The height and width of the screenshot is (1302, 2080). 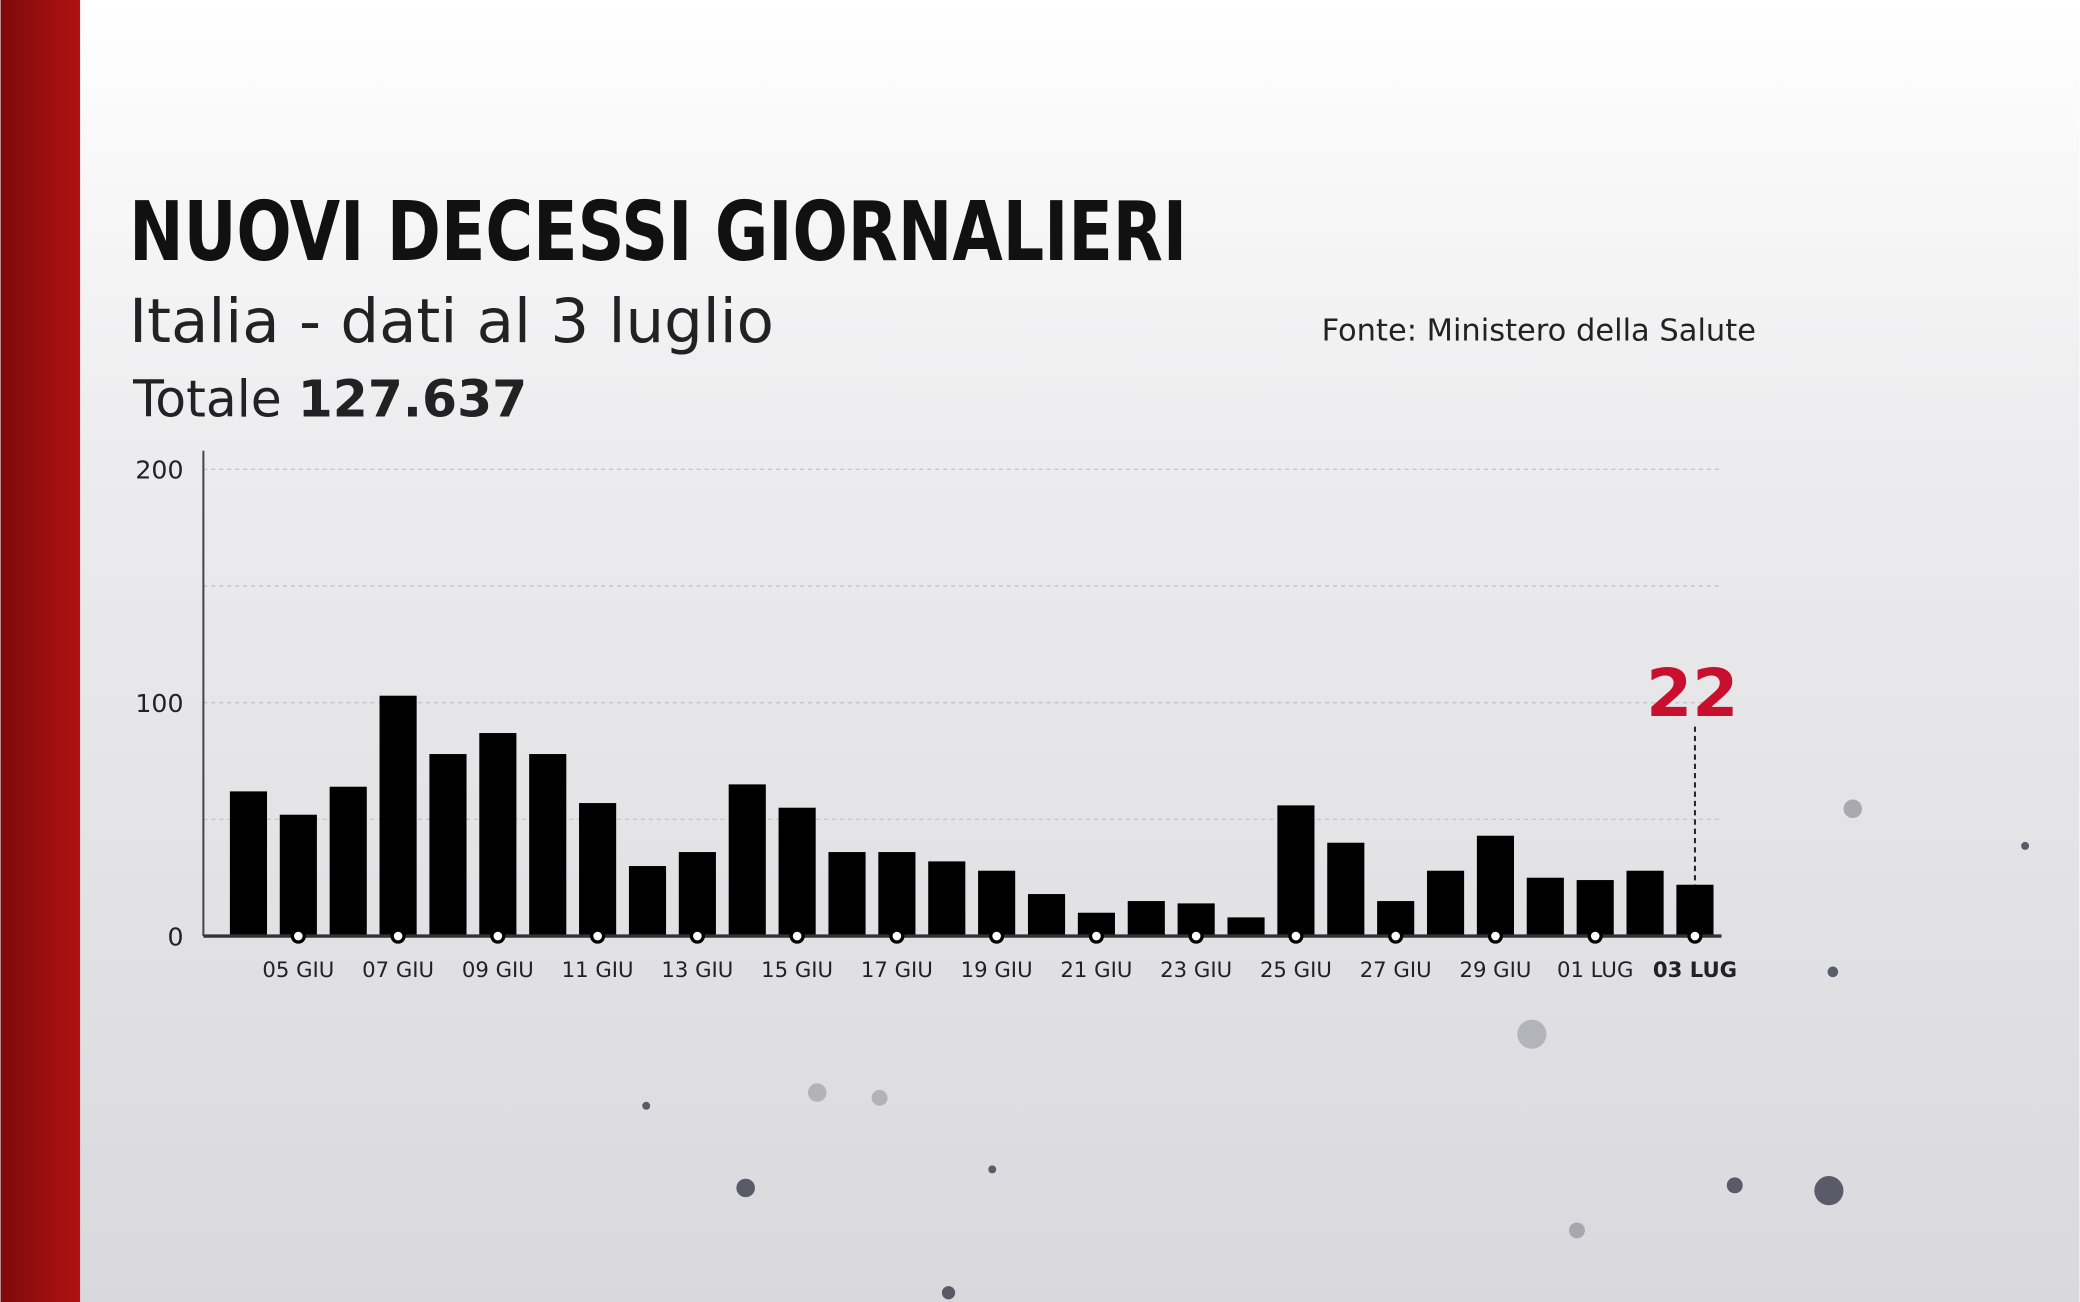 What do you see at coordinates (412, 398) in the screenshot?
I see `total-value: 127.637` at bounding box center [412, 398].